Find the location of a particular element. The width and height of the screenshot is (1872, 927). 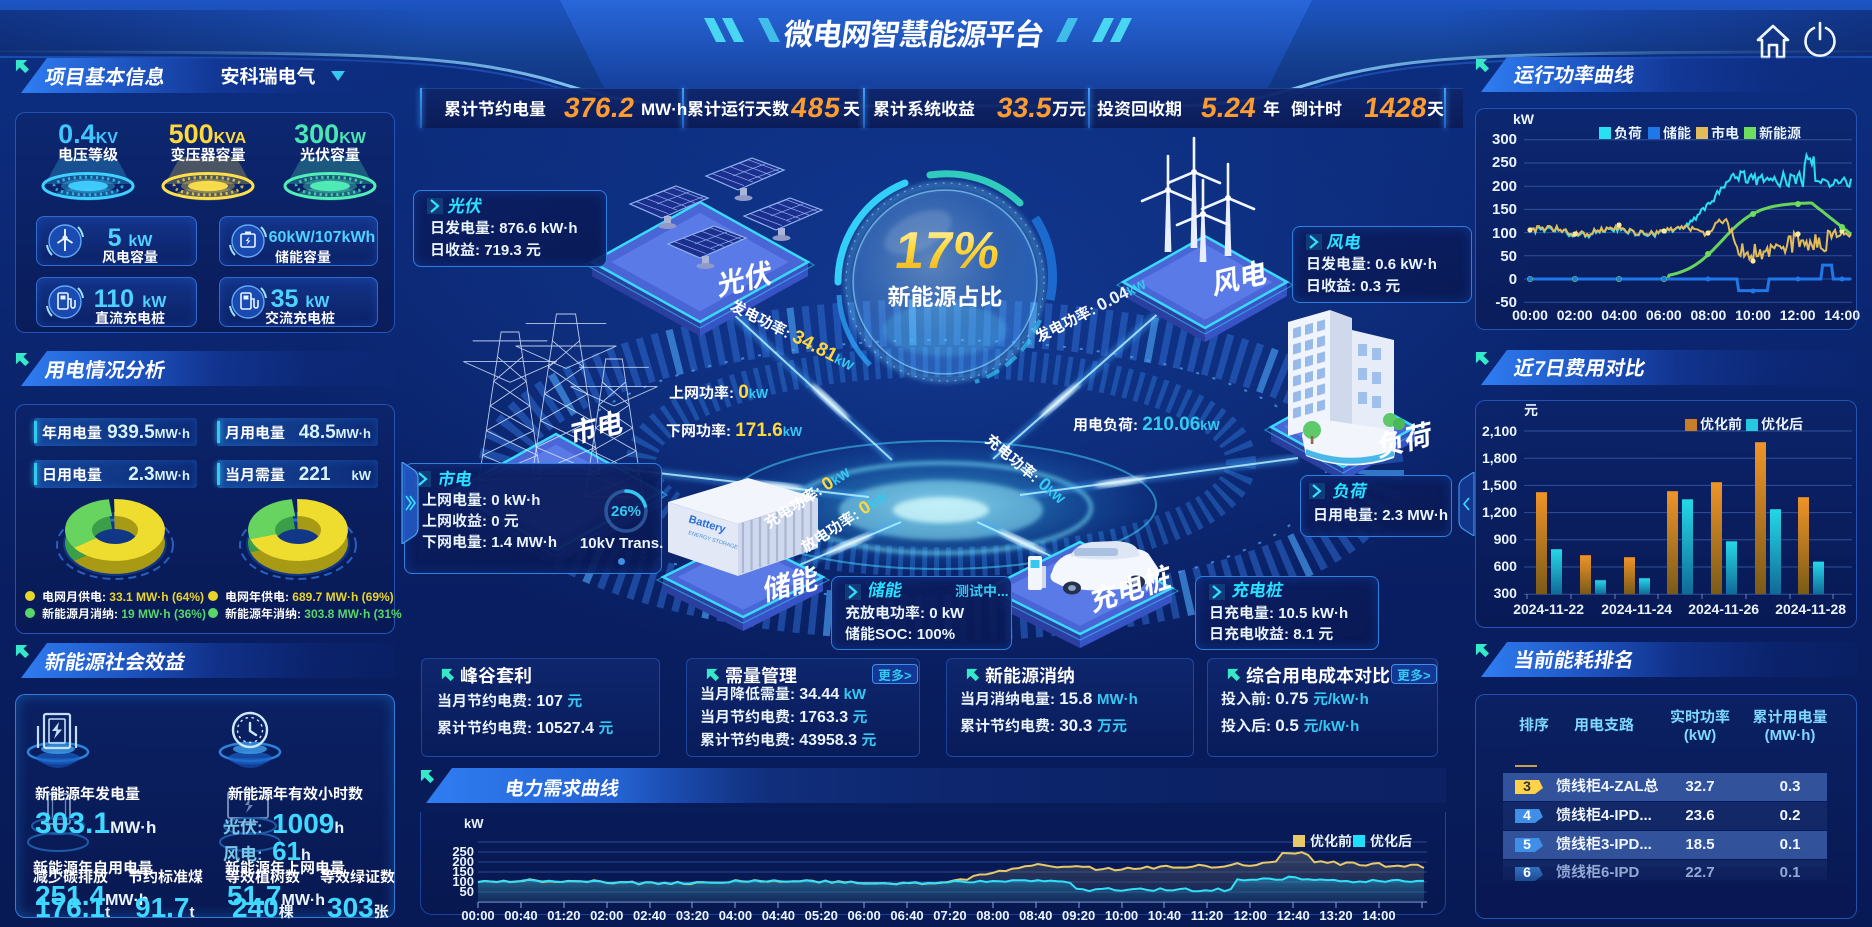

svg-text: 32.7 is located at coordinates (1699, 786).